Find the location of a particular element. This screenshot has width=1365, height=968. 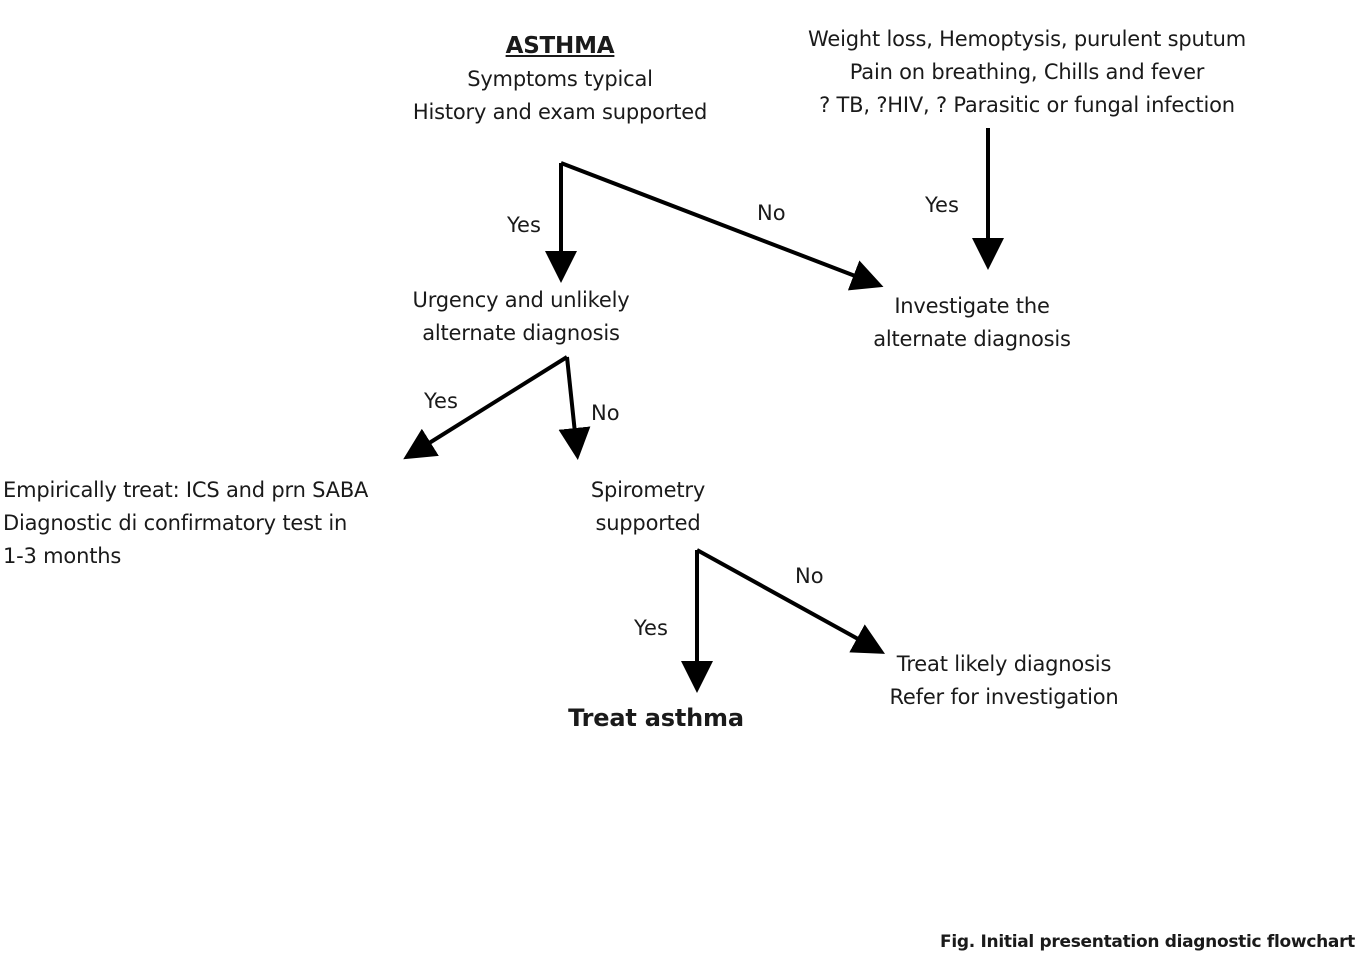

node-red-flags-line2: Pain on breathing, Chills and fever is located at coordinates (1027, 72).